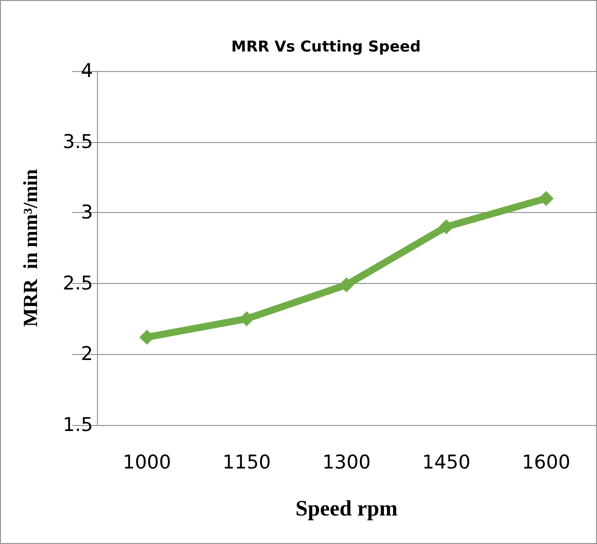 Image resolution: width=597 pixels, height=544 pixels. I want to click on y-axis-title: MRR in mm³/min, so click(31, 248).